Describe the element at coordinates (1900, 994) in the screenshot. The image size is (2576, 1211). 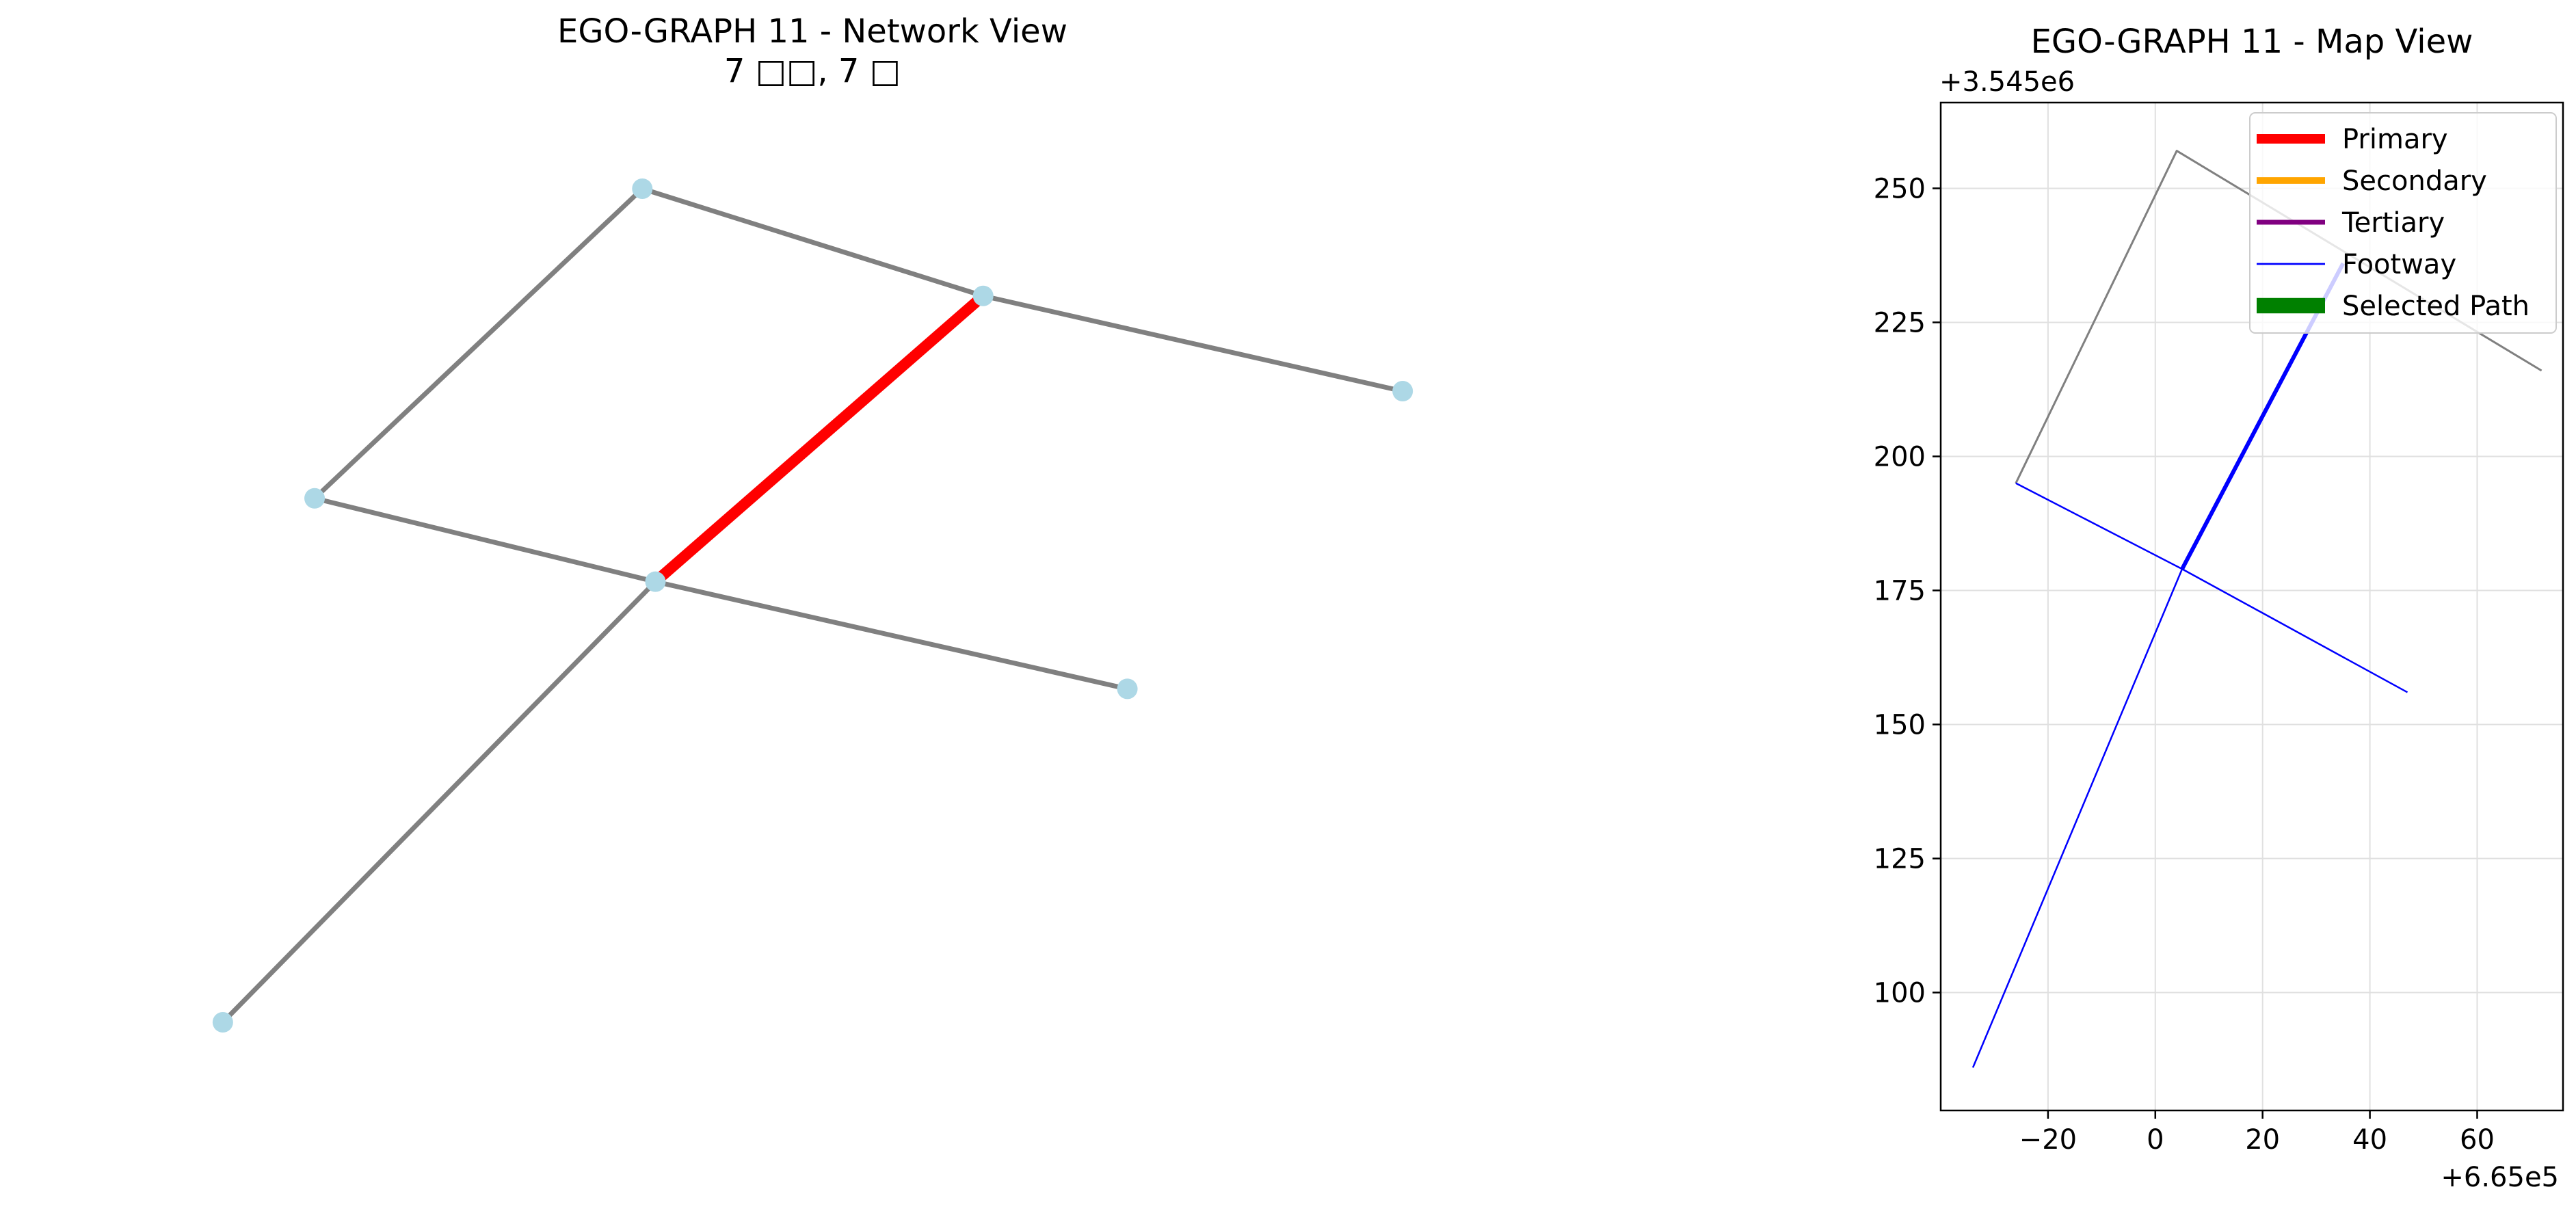
I see `y-tick-label: 100` at that location.